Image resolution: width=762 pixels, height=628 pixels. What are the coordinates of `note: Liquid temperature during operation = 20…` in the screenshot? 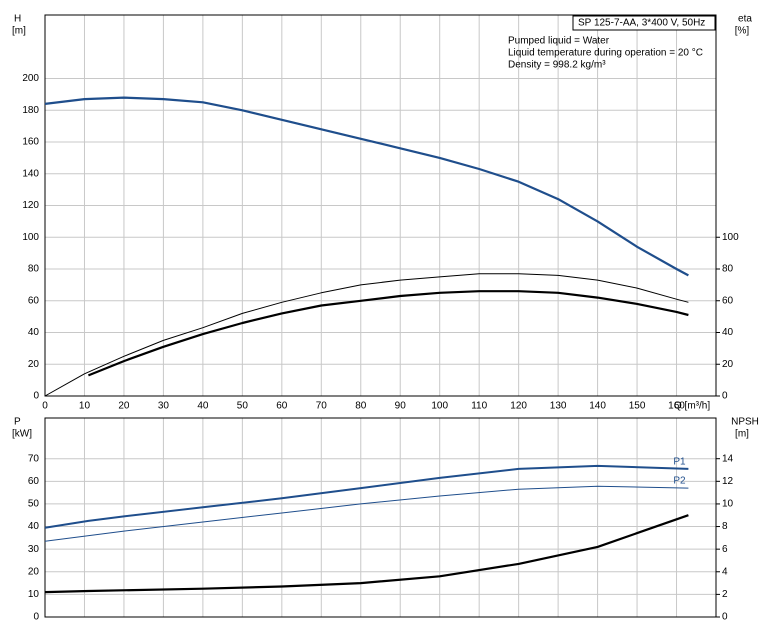 It's located at (605, 53).